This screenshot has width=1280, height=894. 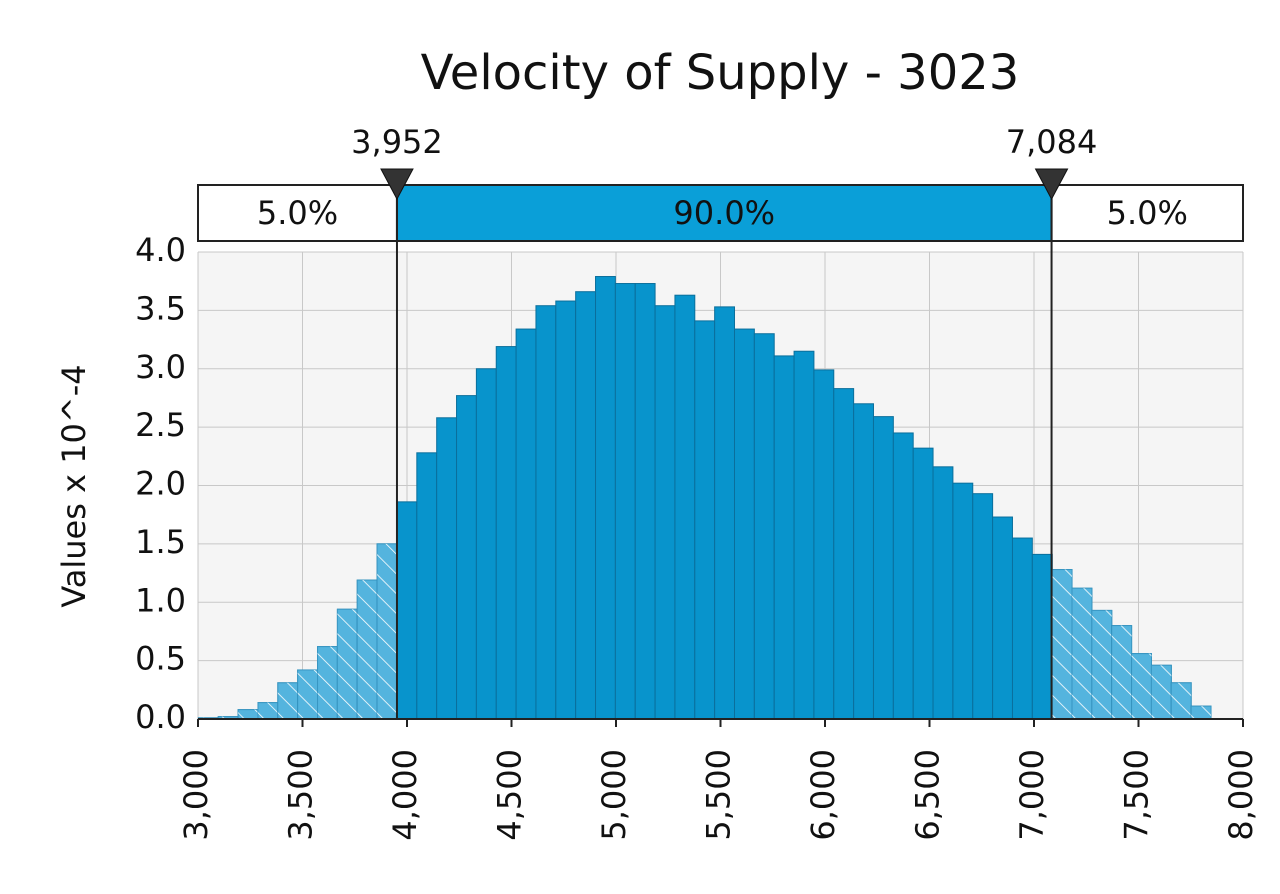 I want to click on y-tick-label: 1.0, so click(x=160, y=600).